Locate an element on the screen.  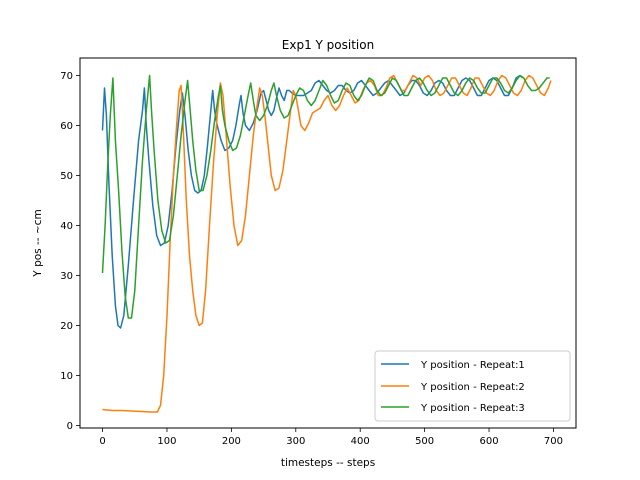
x-tick-label: 200 is located at coordinates (231, 441).